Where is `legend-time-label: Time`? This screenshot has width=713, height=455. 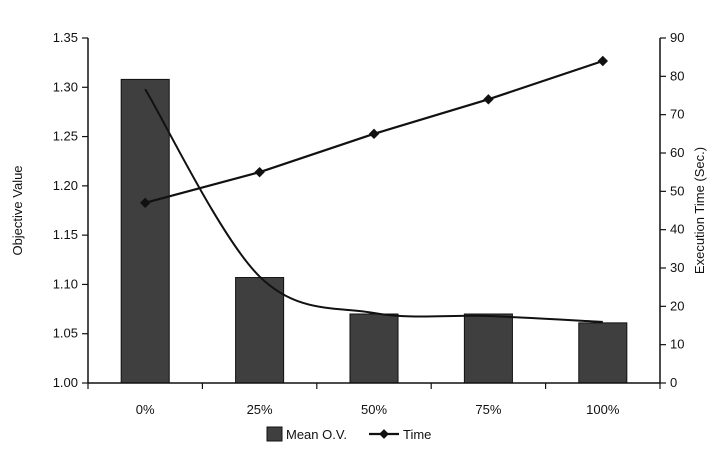
legend-time-label: Time is located at coordinates (417, 434).